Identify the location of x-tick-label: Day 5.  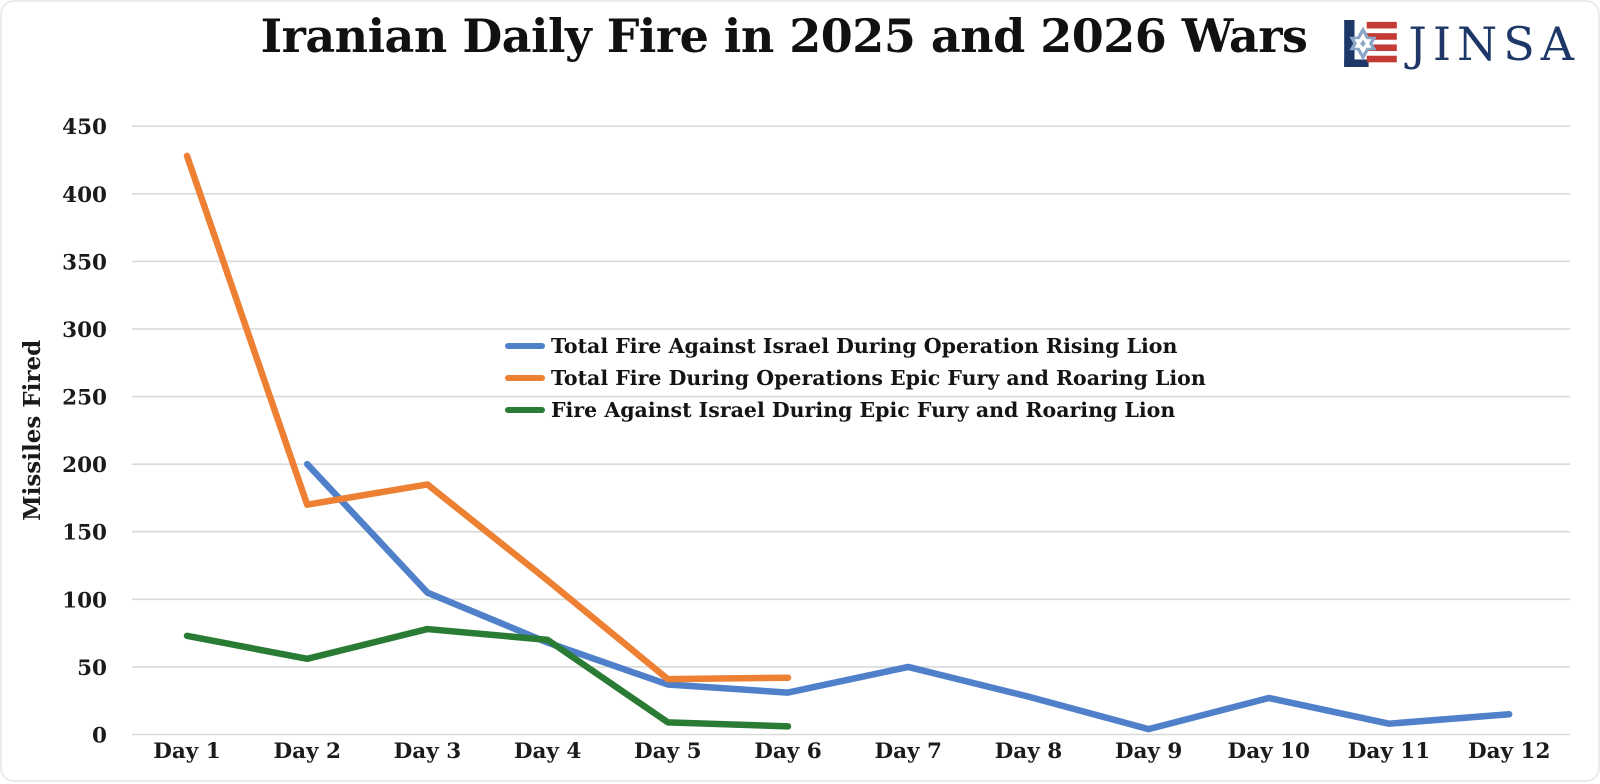
(668, 751).